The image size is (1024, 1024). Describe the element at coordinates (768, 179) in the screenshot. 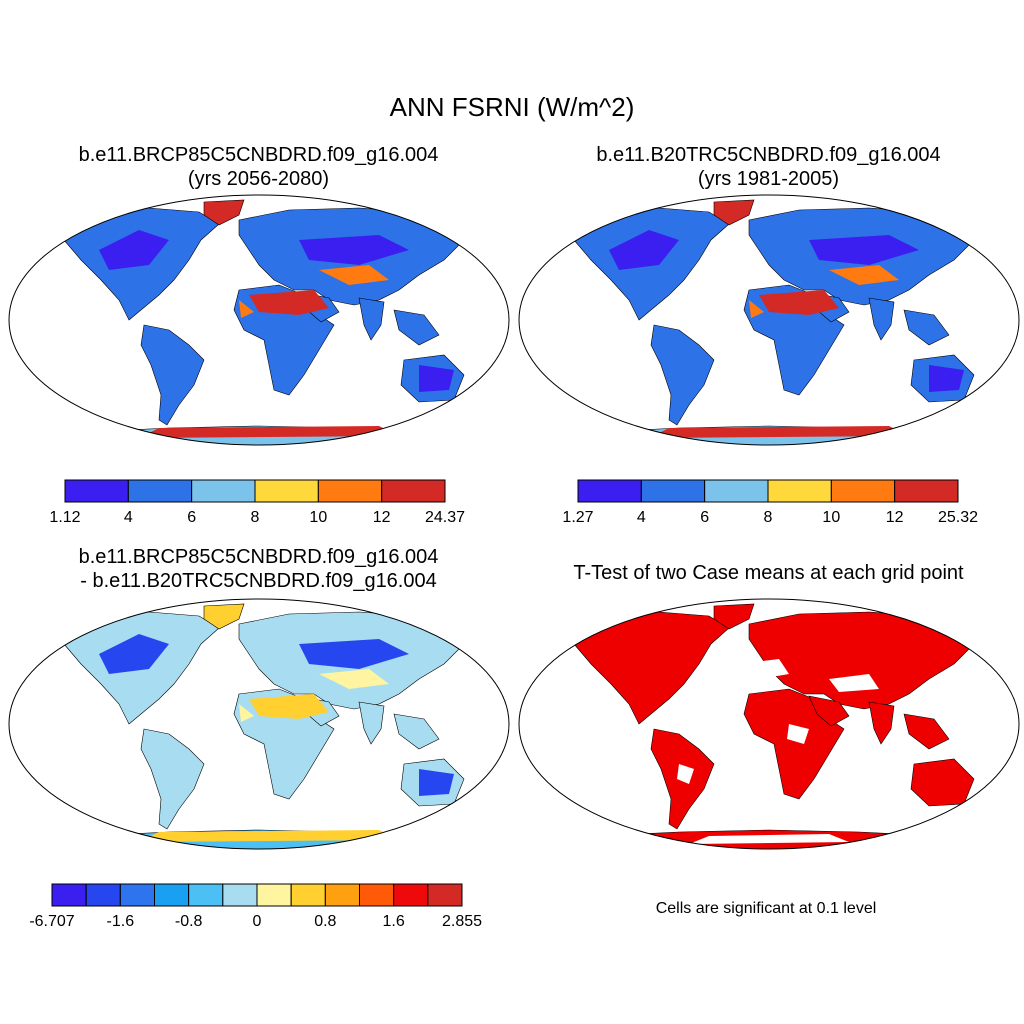

I see `panel2-title-line2: (yrs 1981-2005)` at that location.